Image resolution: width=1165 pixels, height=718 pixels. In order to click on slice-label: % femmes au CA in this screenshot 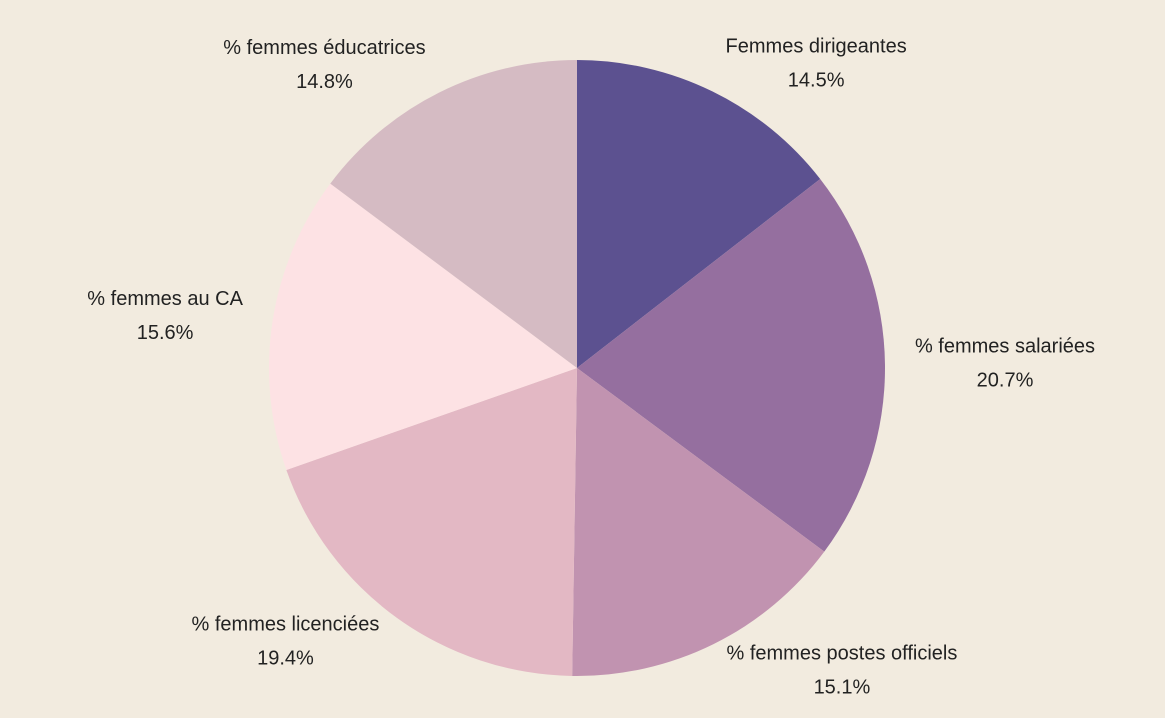, I will do `click(165, 299)`.